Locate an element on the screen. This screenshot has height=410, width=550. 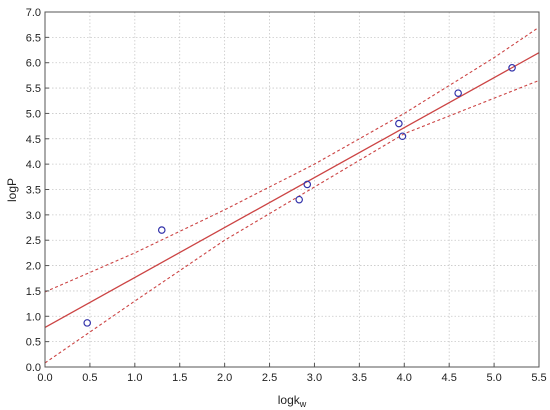
x-axis-ticks: 0.0 0.5 1.0 1.5 2.0 2.5 3.0 3.5 4.0 4.5 5.0 5.5 is located at coordinates (292, 373).